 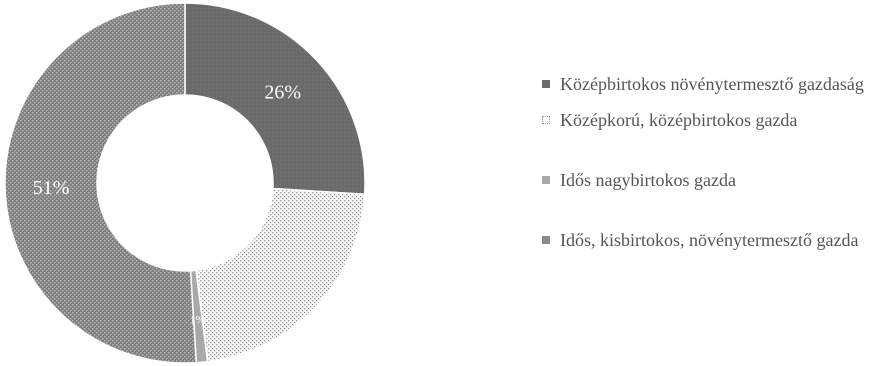 What do you see at coordinates (51, 188) in the screenshot?
I see `data-label: 51%` at bounding box center [51, 188].